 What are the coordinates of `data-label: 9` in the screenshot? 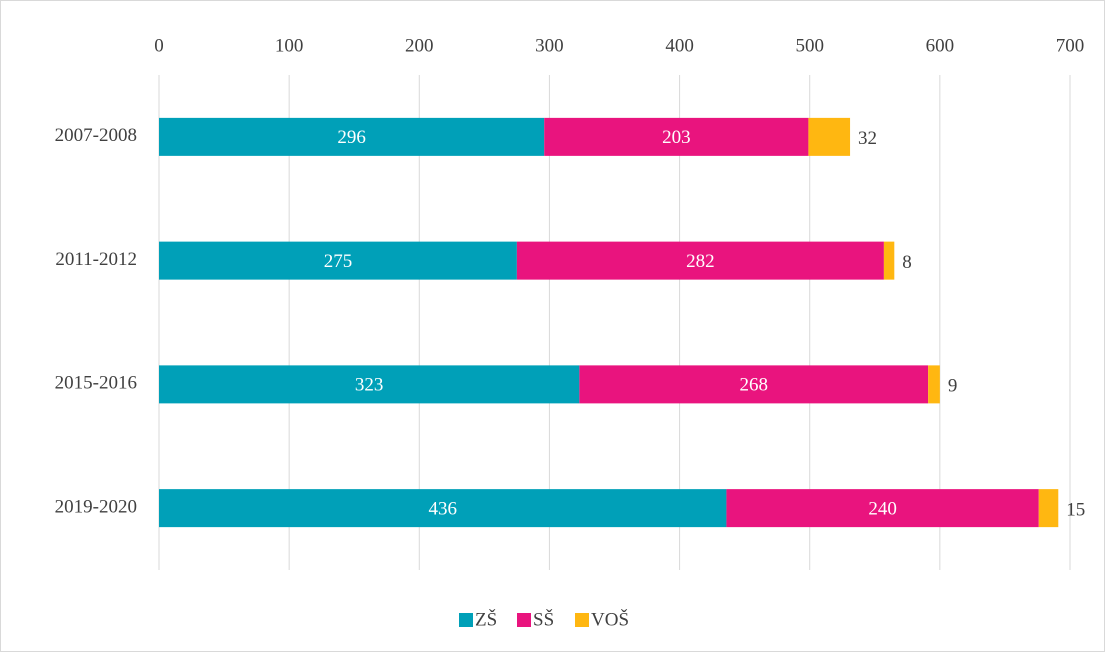 It's located at (953, 386).